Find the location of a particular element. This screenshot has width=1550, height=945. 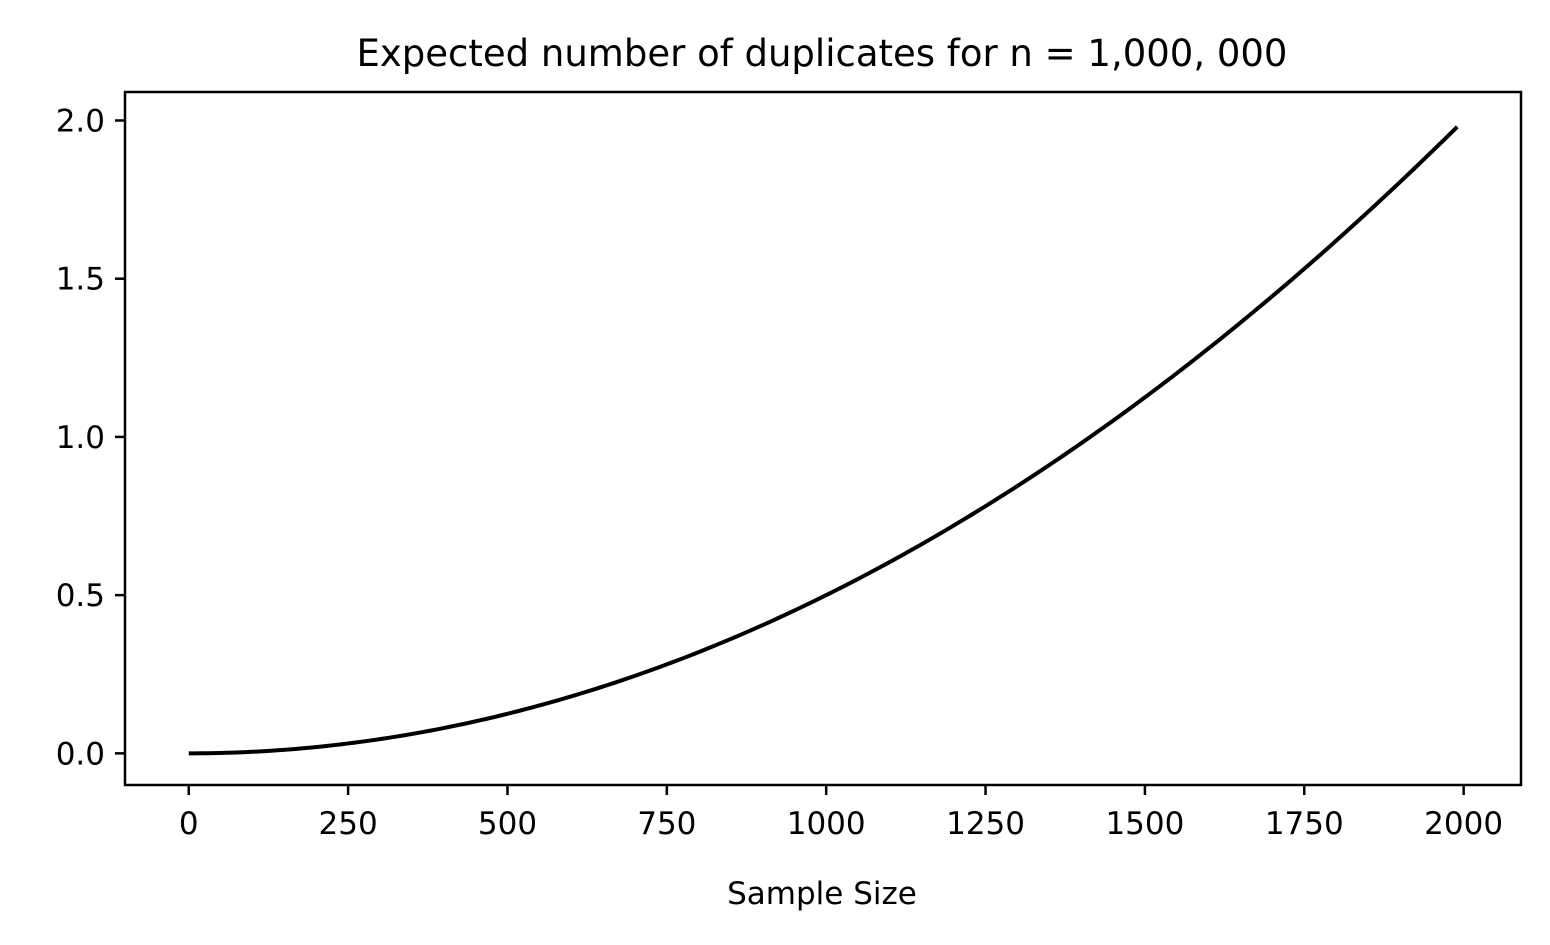

y-tick-label: 2.0 is located at coordinates (80, 121).